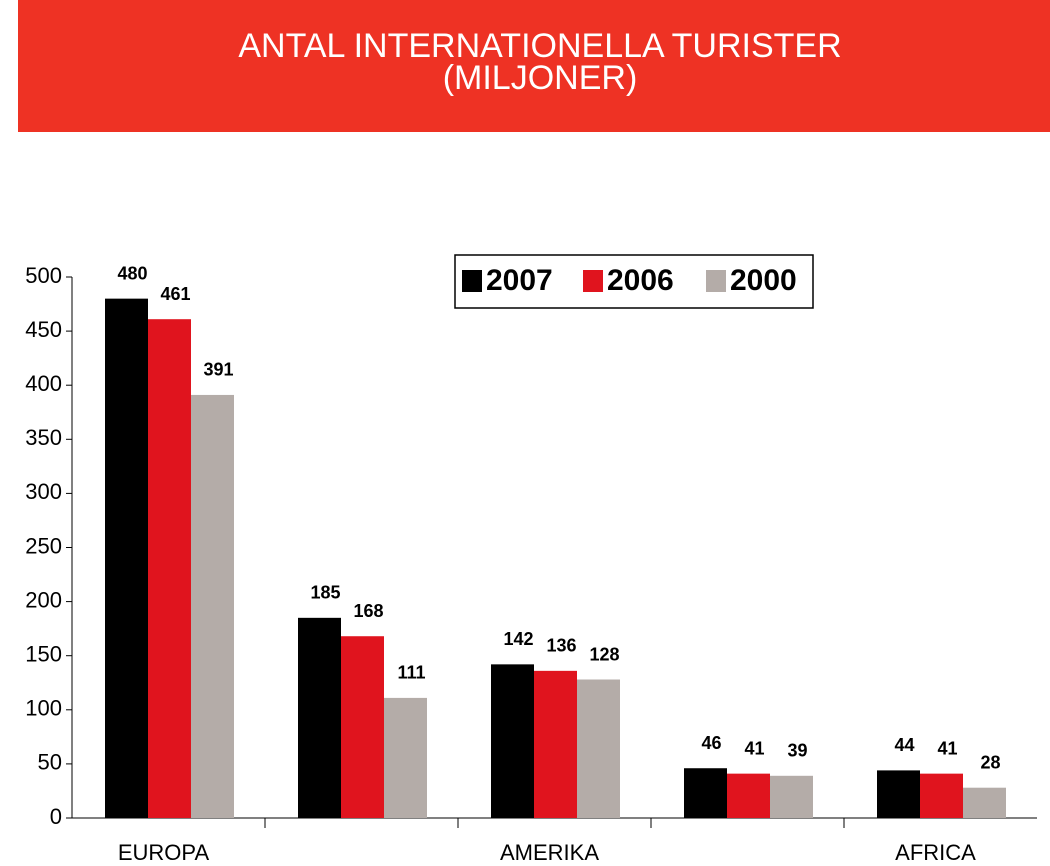 The width and height of the screenshot is (1050, 866). Describe the element at coordinates (904, 745) in the screenshot. I see `data-label: 44` at that location.